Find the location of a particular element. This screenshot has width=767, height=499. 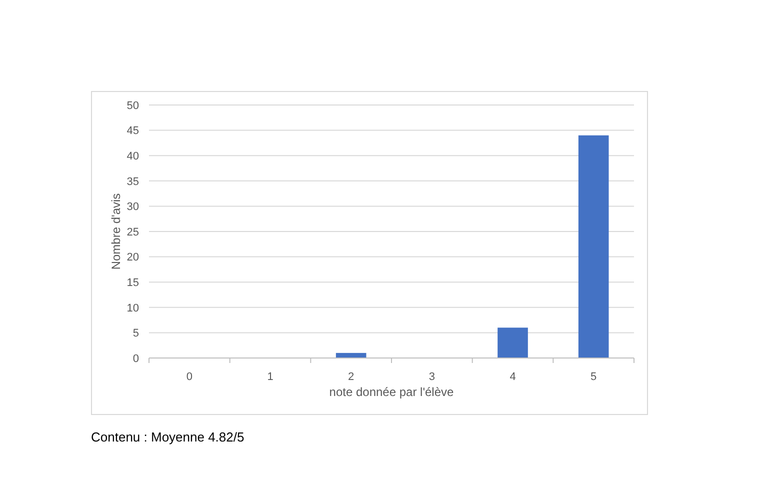

x-axis-title: note donnée par l'élève is located at coordinates (391, 392).